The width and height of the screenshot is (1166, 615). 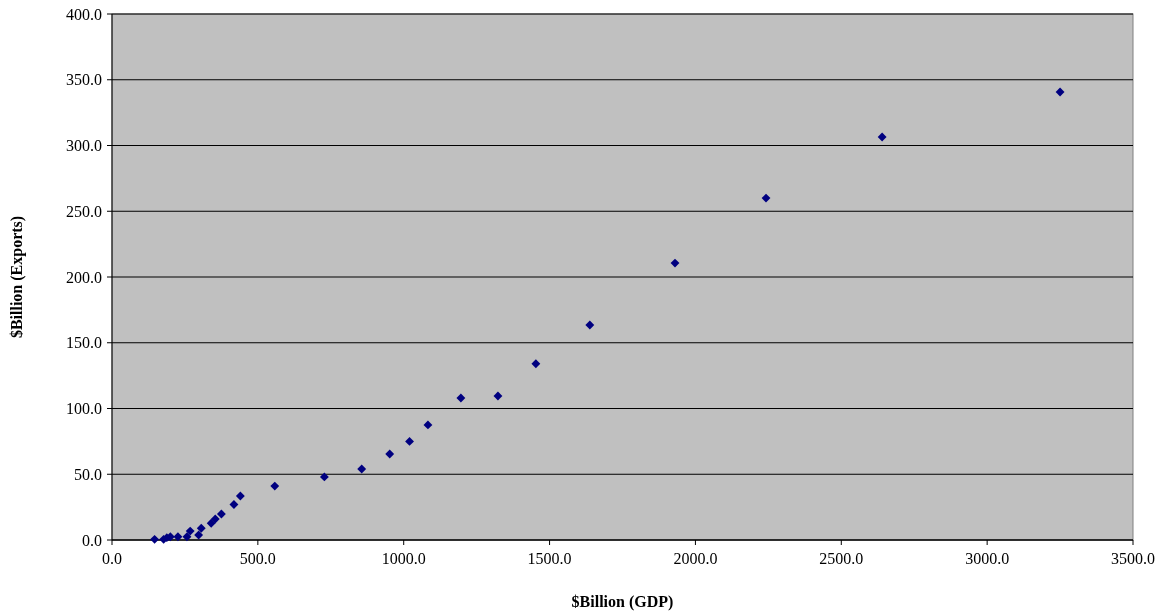 What do you see at coordinates (1133, 558) in the screenshot?
I see `x-tick-label: 3500.0` at bounding box center [1133, 558].